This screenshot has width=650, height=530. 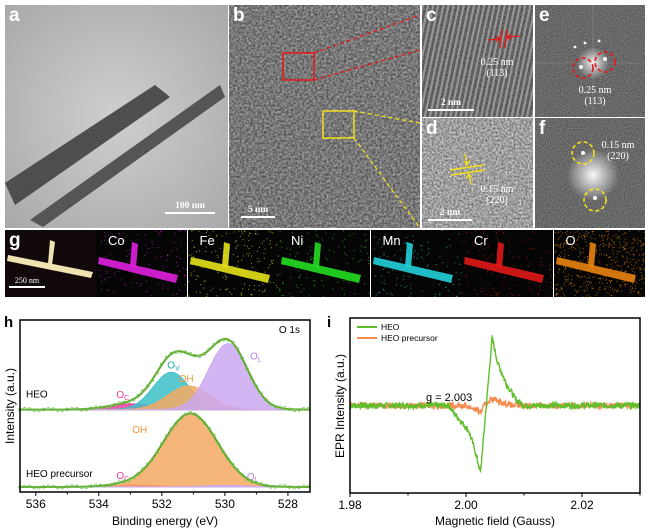 I want to click on d-spacing: 0.15 nm, so click(x=497, y=189).